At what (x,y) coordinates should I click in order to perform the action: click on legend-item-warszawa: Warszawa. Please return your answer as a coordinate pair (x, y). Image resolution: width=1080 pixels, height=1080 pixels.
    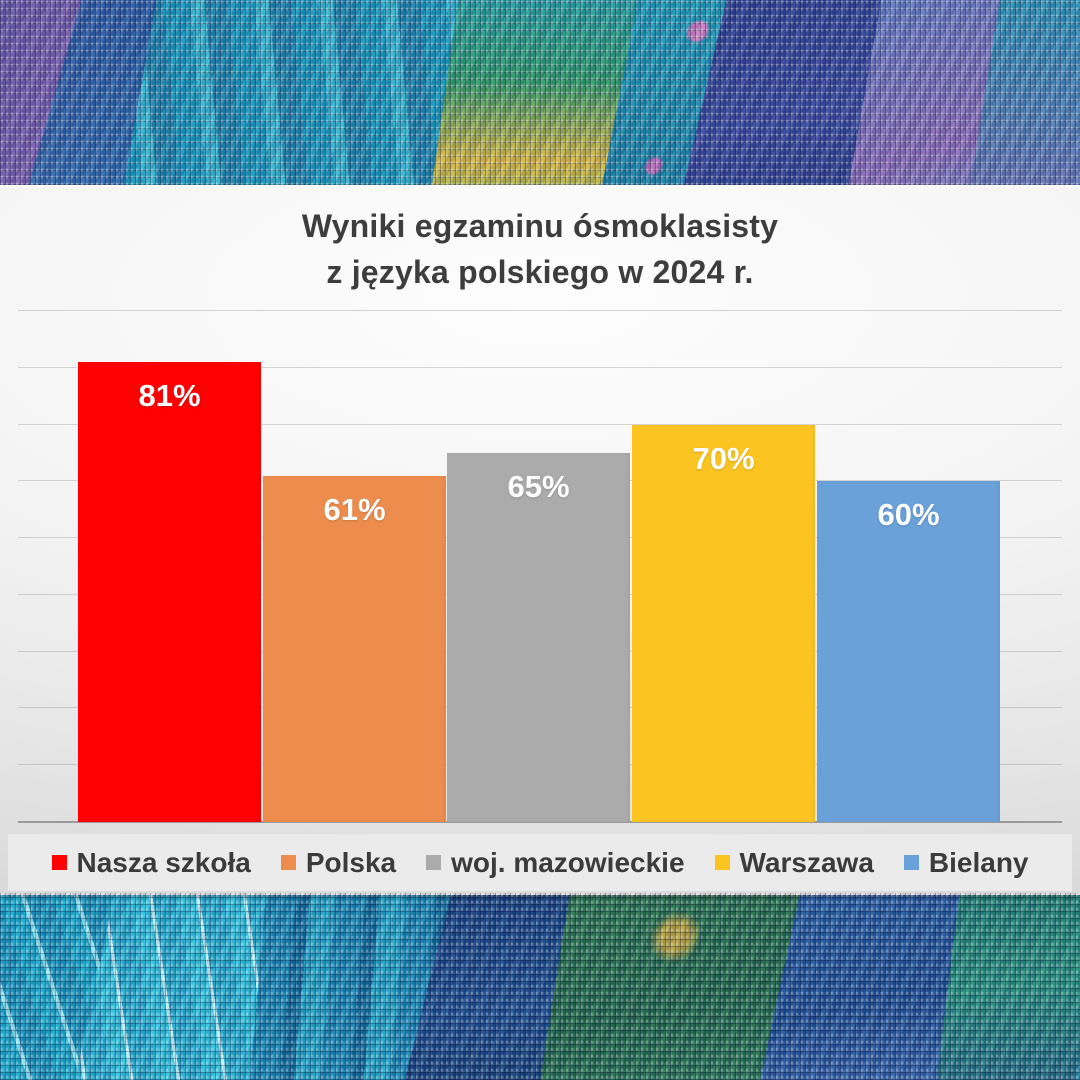
    Looking at the image, I should click on (794, 862).